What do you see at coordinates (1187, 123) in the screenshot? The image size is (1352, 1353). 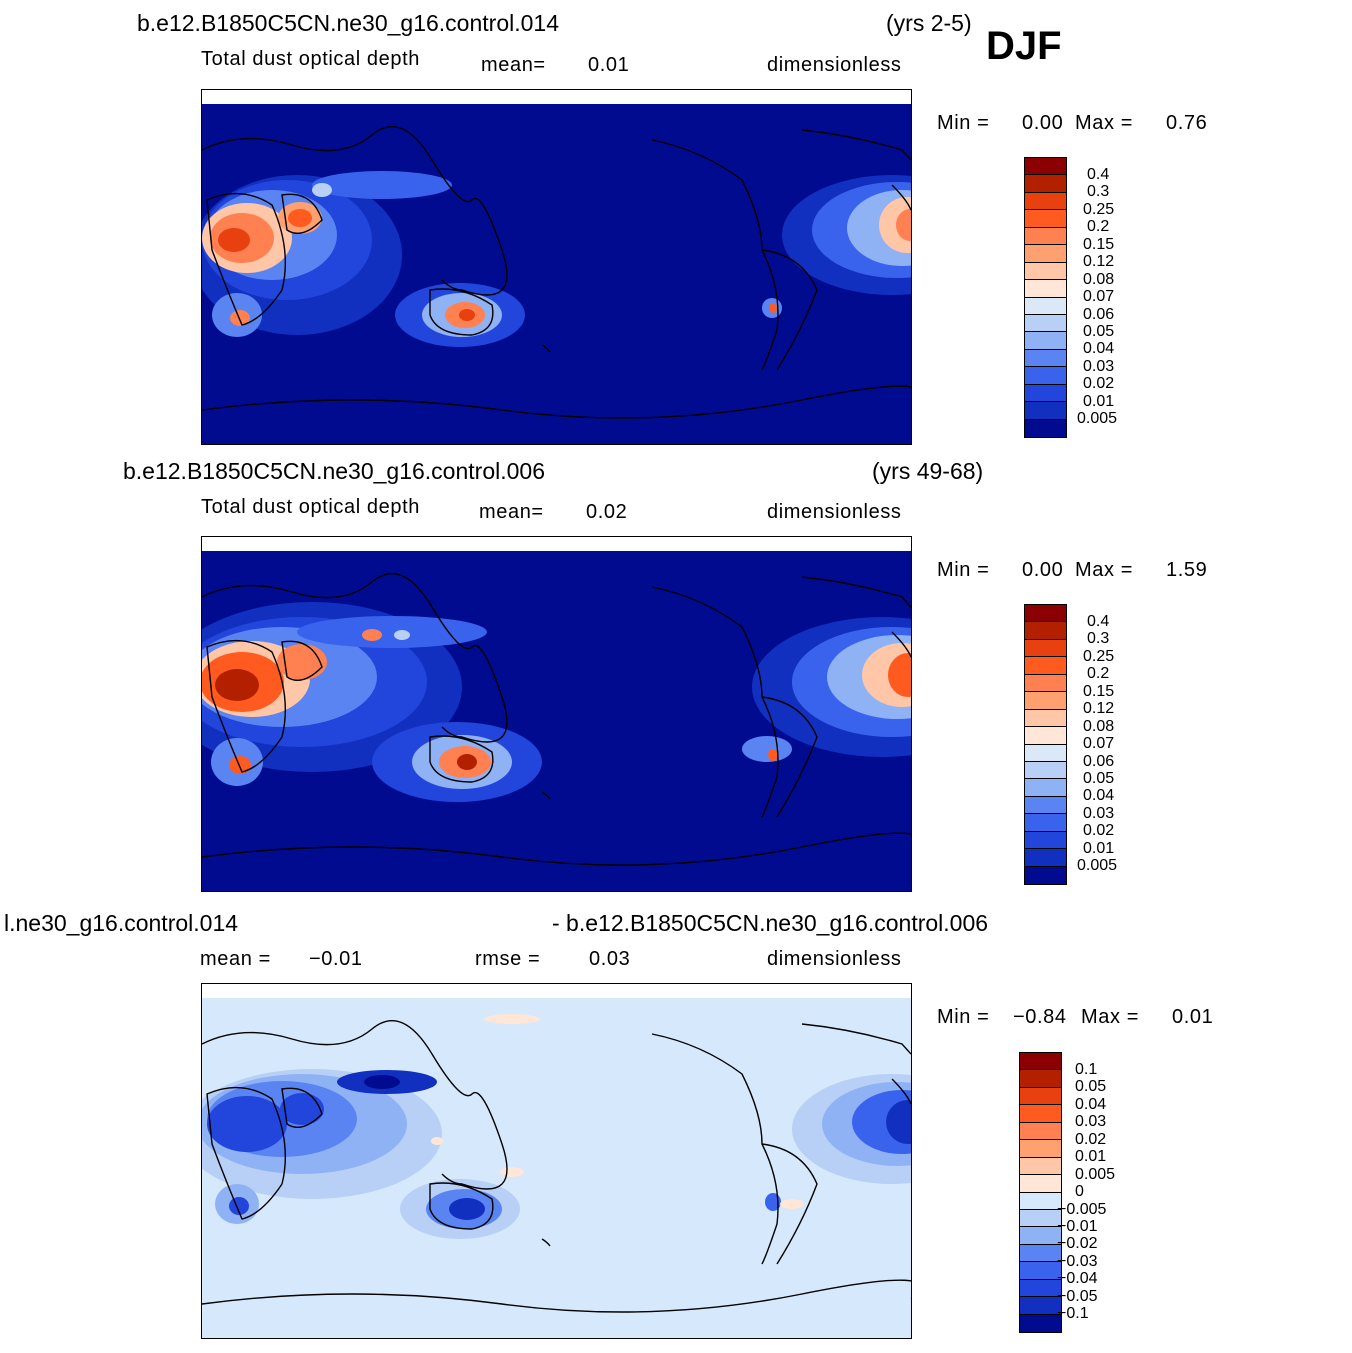 I see `panel1-max-value: 0.76` at bounding box center [1187, 123].